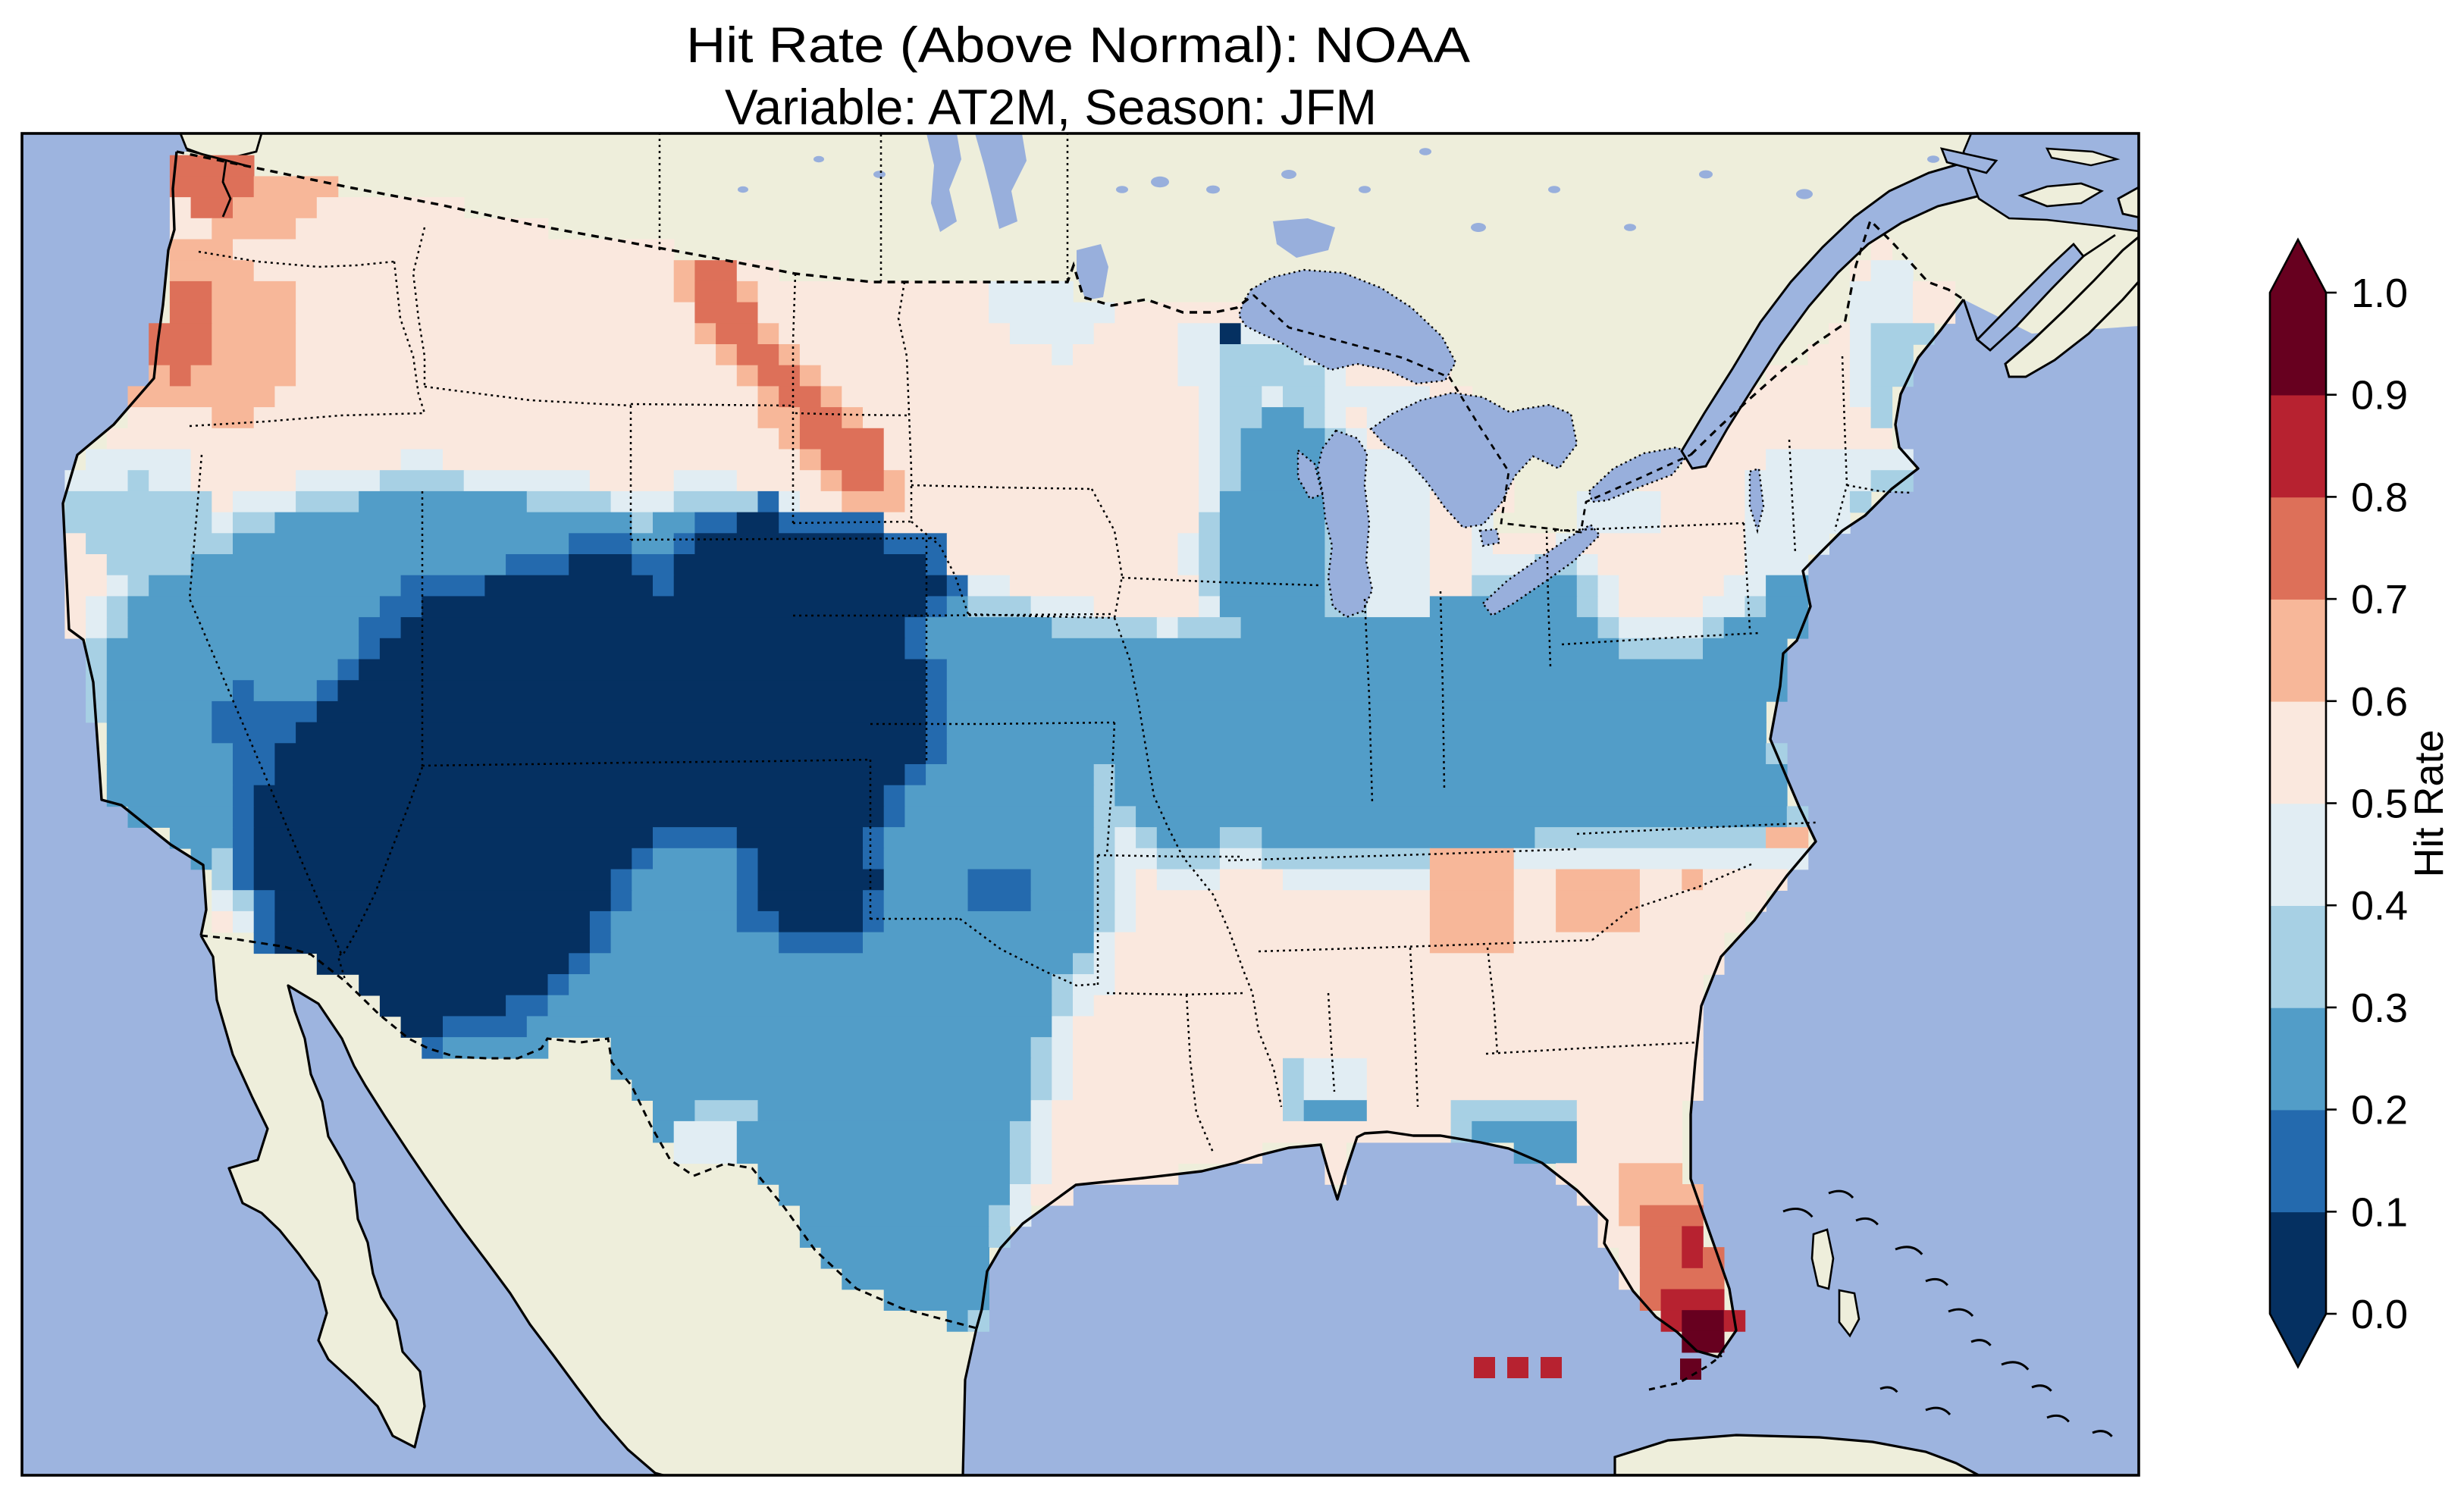 This screenshot has width=2464, height=1498. What do you see at coordinates (1051, 107) in the screenshot?
I see `svg-text: Variable: AT2M, Season: JFM` at bounding box center [1051, 107].